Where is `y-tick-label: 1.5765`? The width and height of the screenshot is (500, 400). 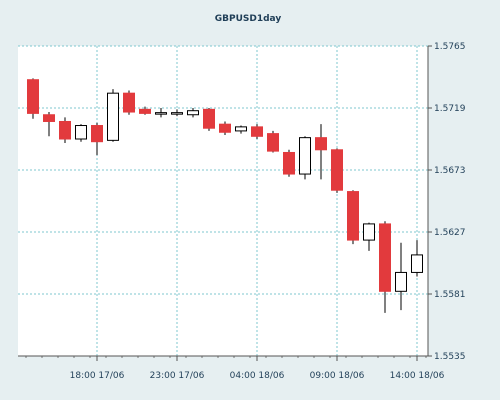
y-tick-label: 1.5765 is located at coordinates (450, 47).